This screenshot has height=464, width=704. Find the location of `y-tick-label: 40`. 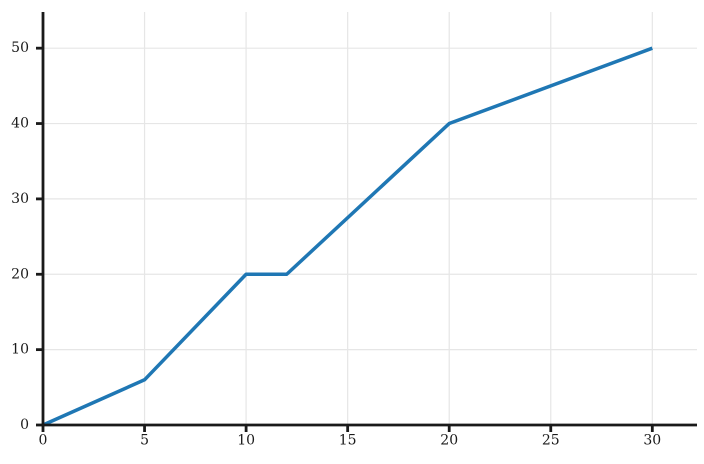

y-tick-label: 40 is located at coordinates (20, 124).